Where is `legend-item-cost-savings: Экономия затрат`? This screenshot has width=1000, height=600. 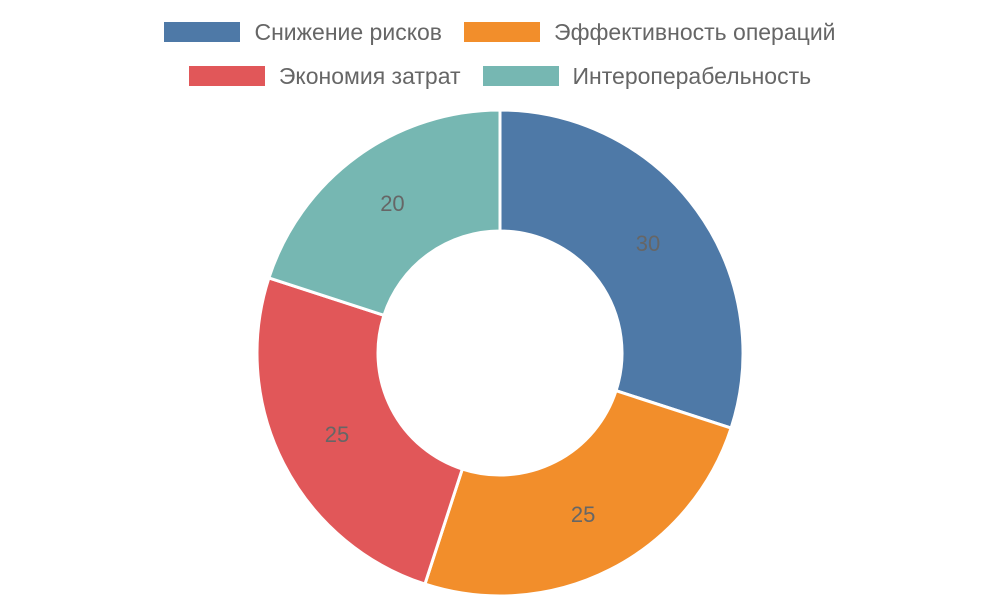
legend-item-cost-savings: Экономия затрат is located at coordinates (324, 76).